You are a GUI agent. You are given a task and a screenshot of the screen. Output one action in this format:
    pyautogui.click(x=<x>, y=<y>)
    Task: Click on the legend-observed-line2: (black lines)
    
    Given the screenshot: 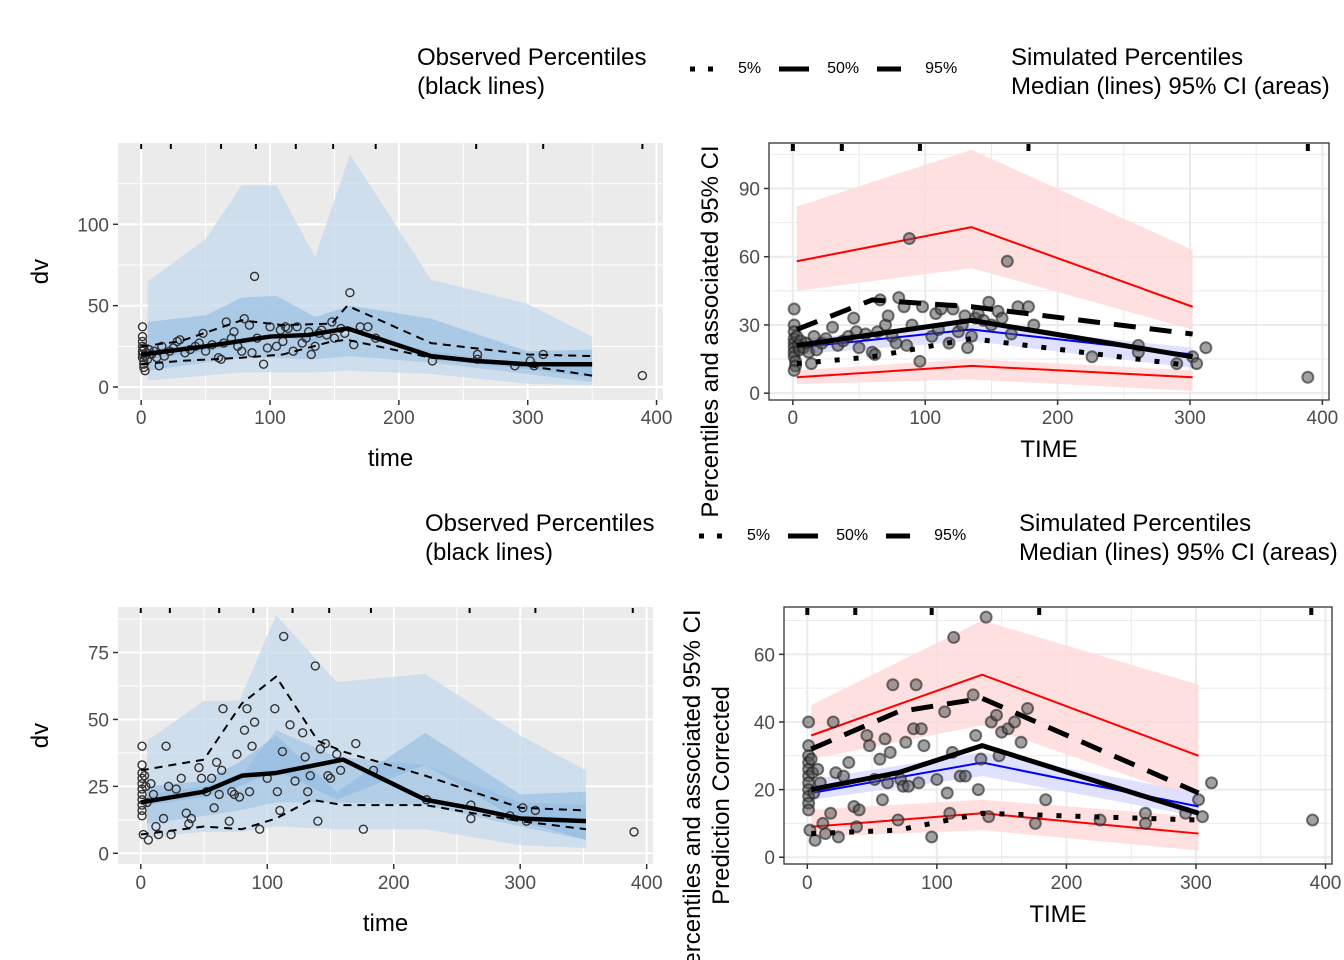 What is the action you would take?
    pyautogui.click(x=481, y=86)
    